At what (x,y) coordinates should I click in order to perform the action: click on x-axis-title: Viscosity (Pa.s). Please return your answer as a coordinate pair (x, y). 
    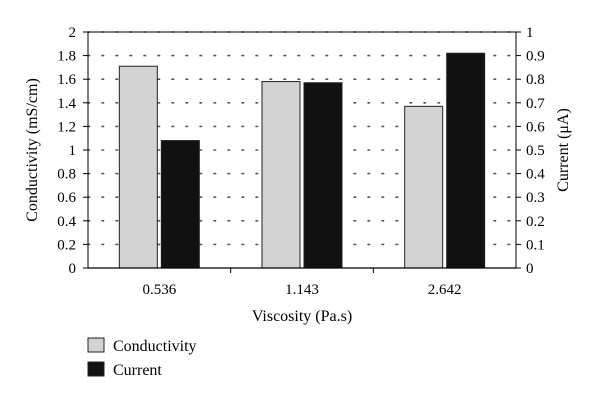
    Looking at the image, I should click on (302, 316).